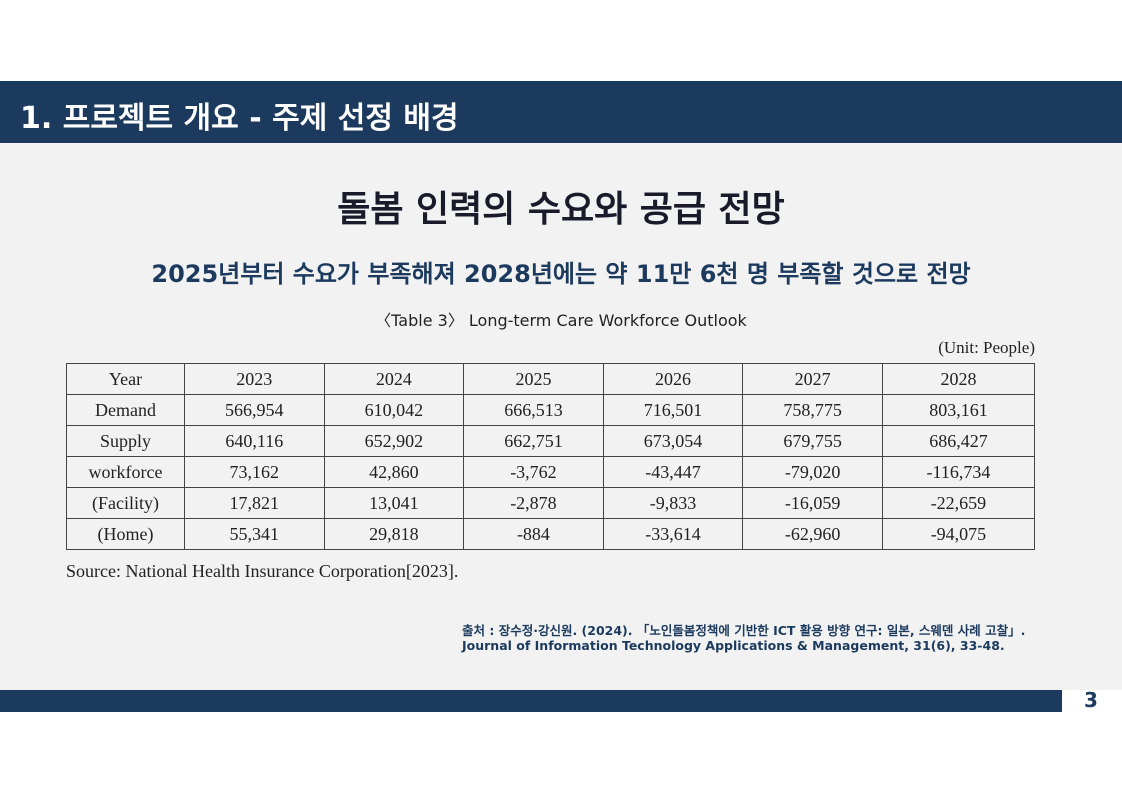  Describe the element at coordinates (394, 379) in the screenshot. I see `table-cell: 2024` at that location.